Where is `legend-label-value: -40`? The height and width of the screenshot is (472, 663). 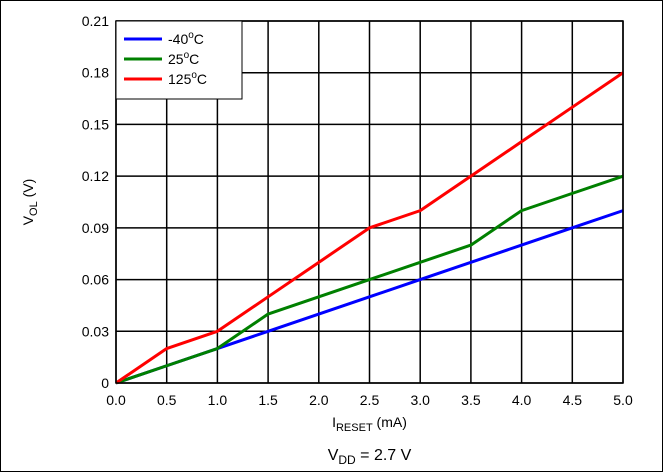 legend-label-value: -40 is located at coordinates (178, 39).